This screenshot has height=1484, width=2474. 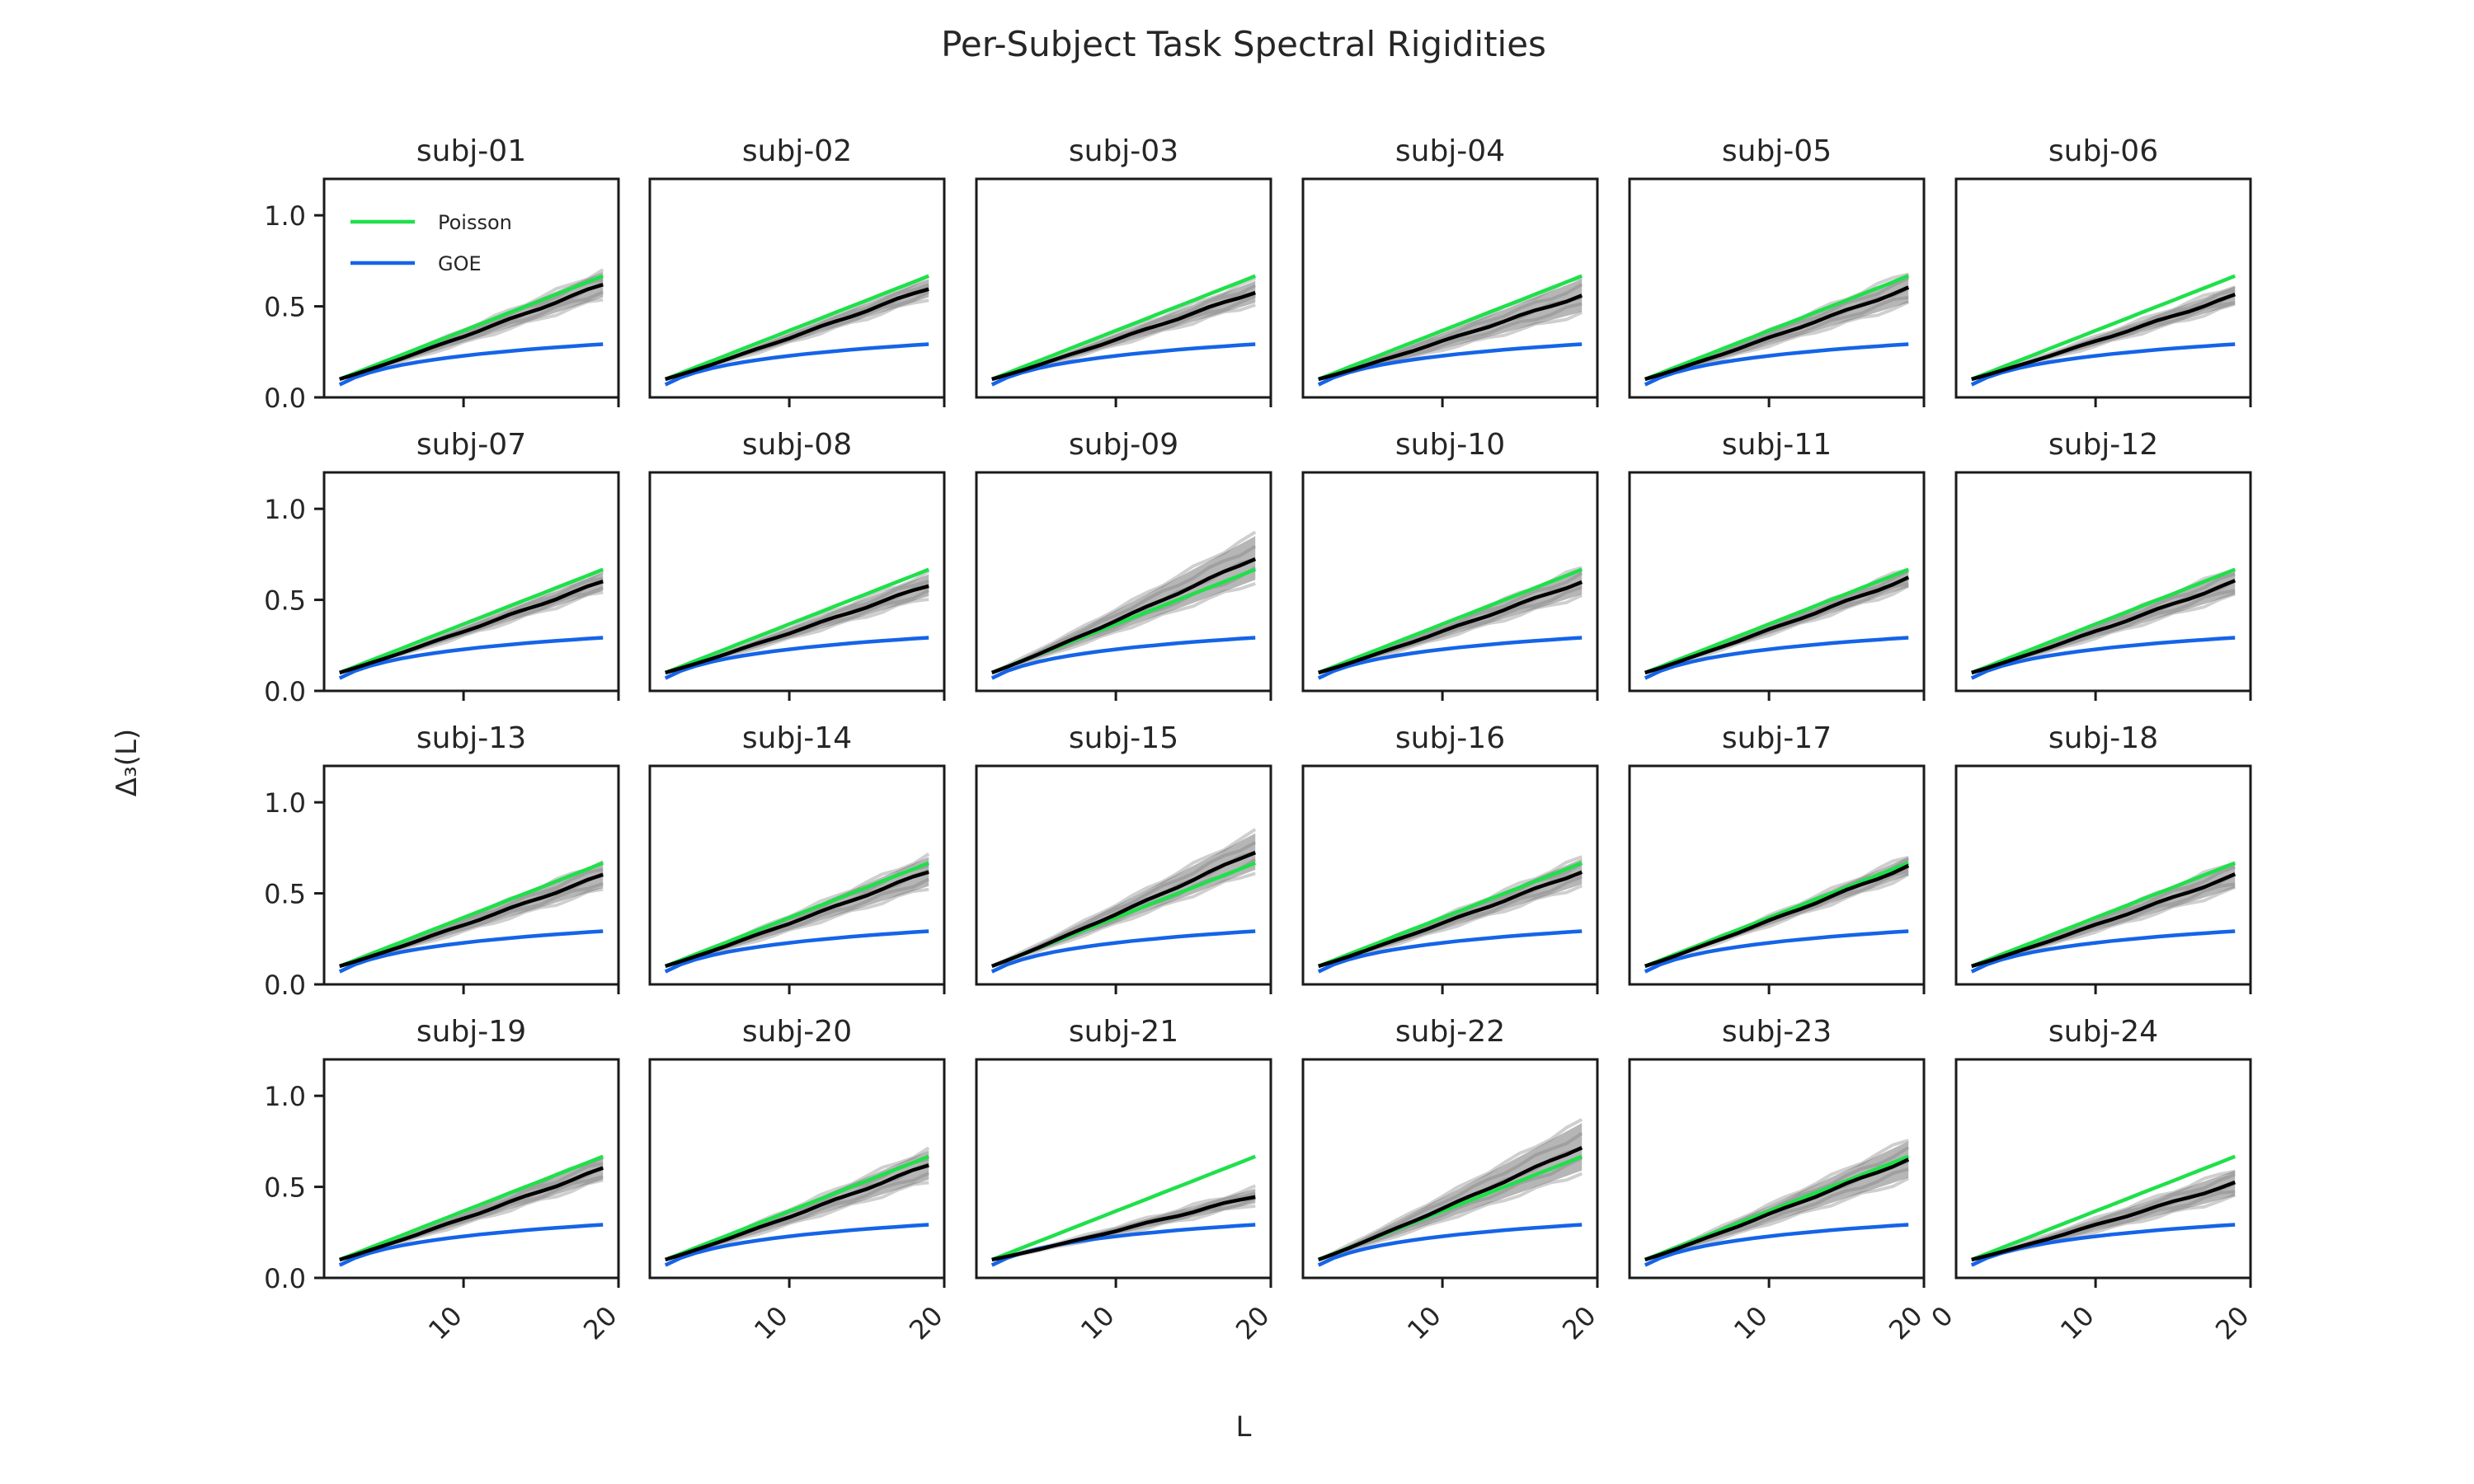 I want to click on panel-8: subj-08, so click(x=797, y=564).